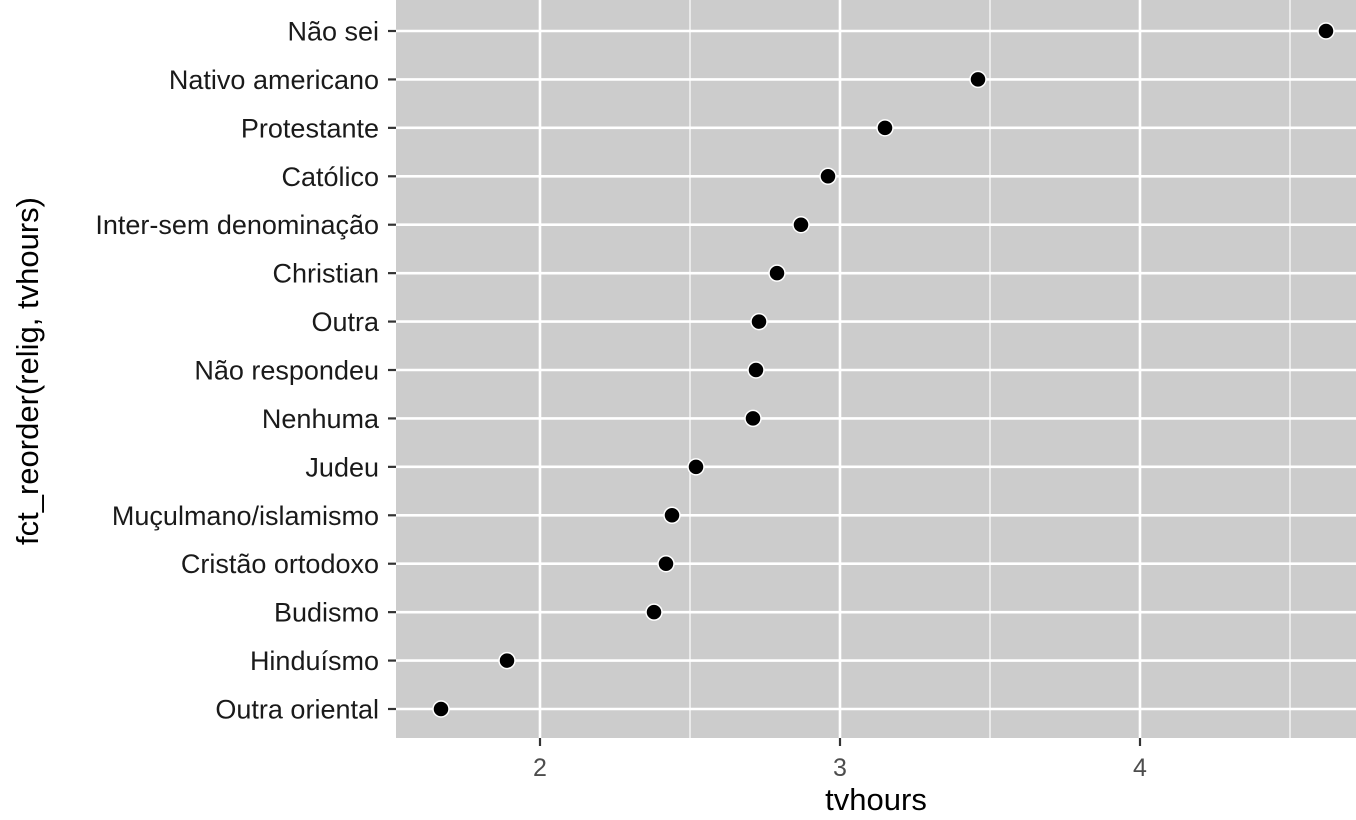  What do you see at coordinates (540, 768) in the screenshot?
I see `x-tick-label: 2` at bounding box center [540, 768].